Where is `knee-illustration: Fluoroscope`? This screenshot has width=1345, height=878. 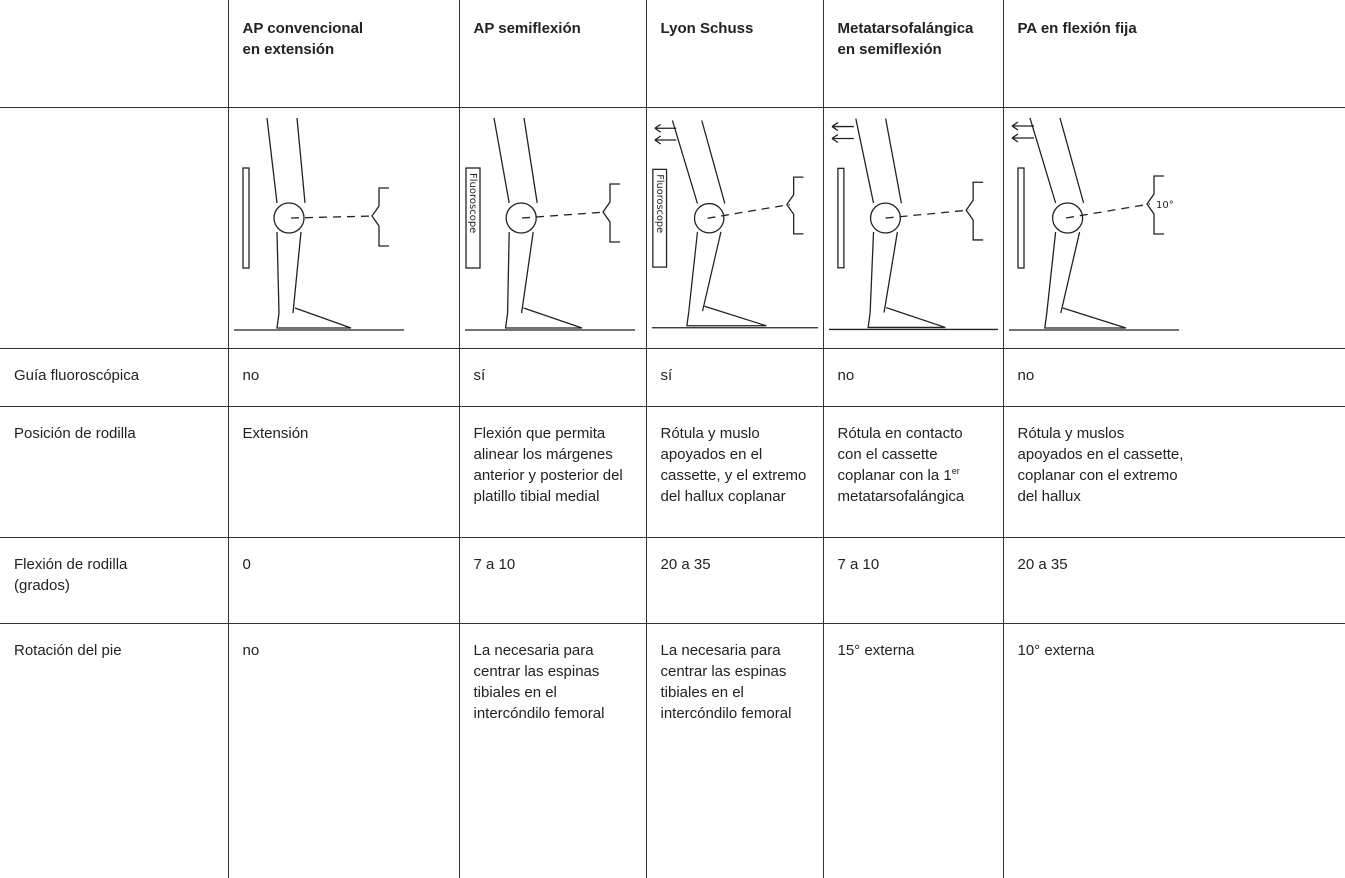 knee-illustration: Fluoroscope is located at coordinates (734, 223).